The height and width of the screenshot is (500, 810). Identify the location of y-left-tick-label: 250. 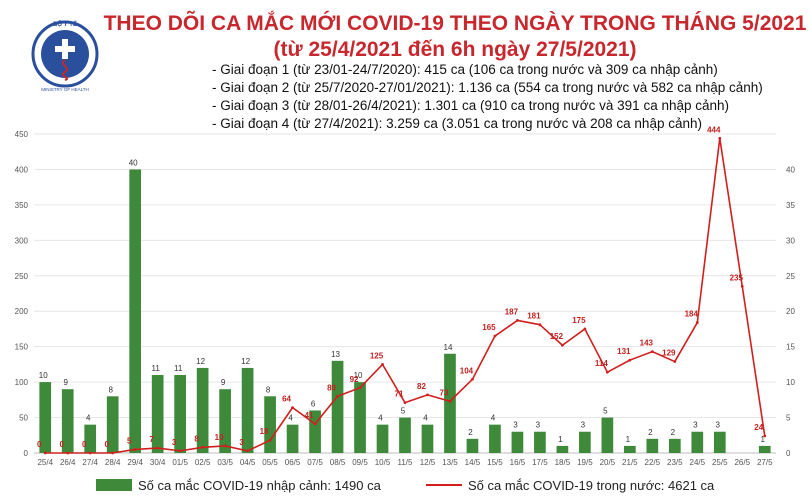
(22, 276).